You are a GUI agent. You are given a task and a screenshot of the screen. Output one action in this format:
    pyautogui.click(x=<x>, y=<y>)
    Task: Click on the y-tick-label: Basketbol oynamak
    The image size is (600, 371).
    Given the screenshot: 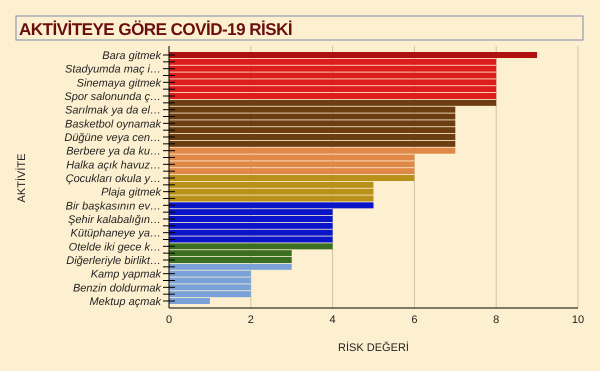 What is the action you would take?
    pyautogui.click(x=113, y=124)
    